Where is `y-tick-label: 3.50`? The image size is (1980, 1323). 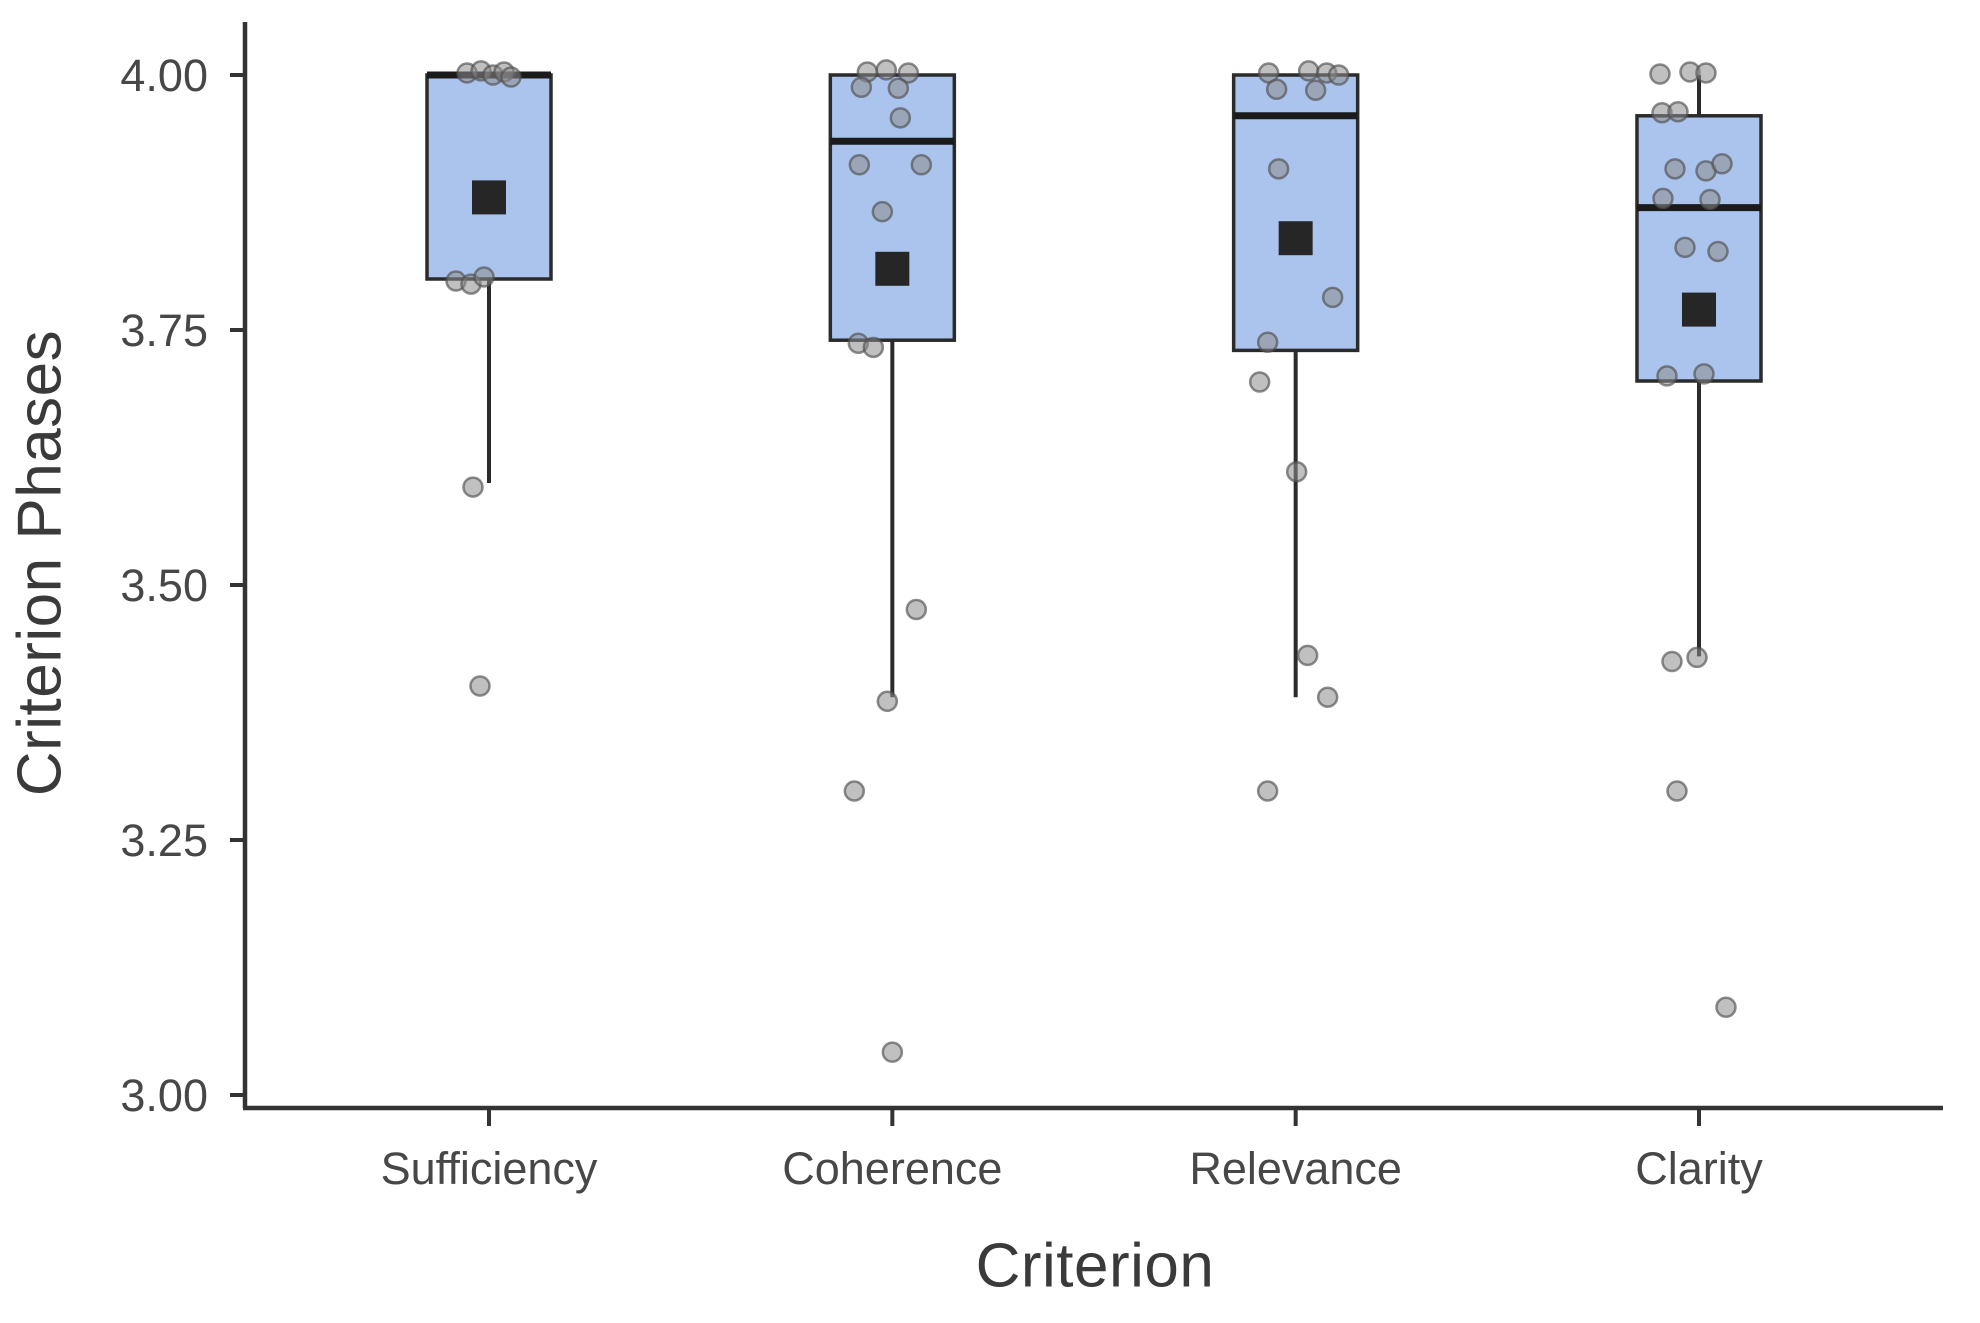
y-tick-label: 3.50 is located at coordinates (164, 585).